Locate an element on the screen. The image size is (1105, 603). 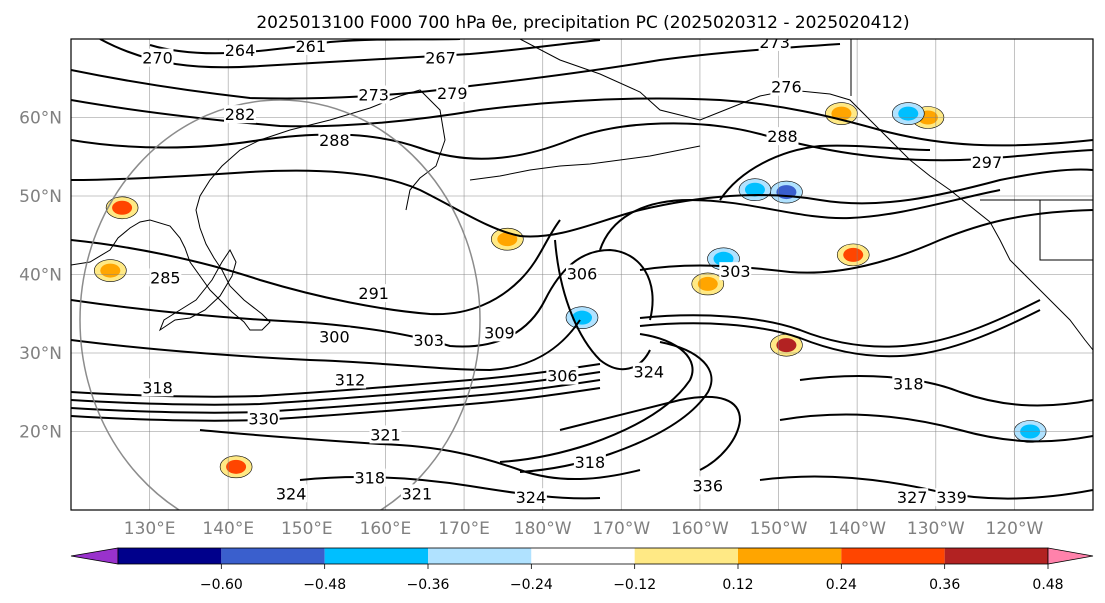
lon-tick-label: 140°W is located at coordinates (857, 529).